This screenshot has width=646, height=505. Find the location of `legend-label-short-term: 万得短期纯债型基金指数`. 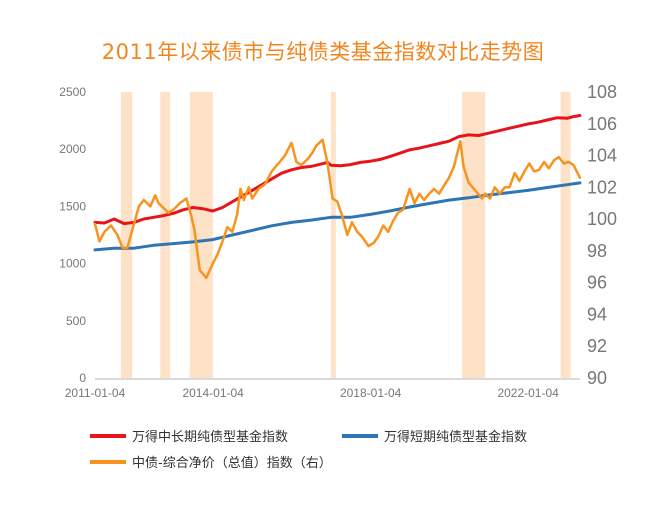

legend-label-short-term: 万得短期纯债型基金指数 is located at coordinates (456, 437).